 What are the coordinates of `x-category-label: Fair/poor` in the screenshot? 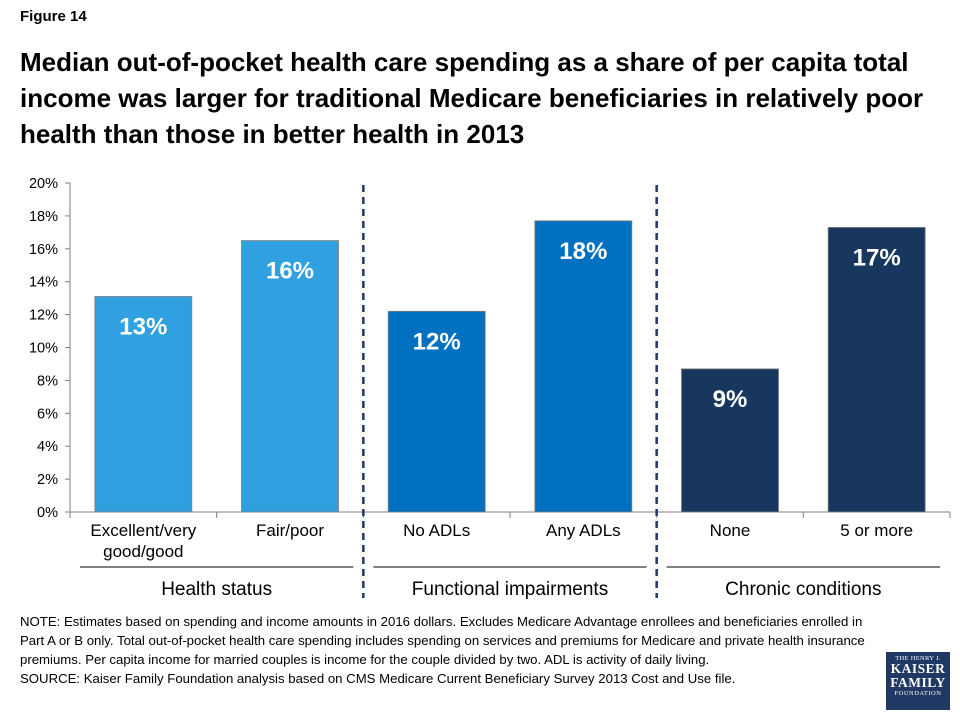 It's located at (290, 530).